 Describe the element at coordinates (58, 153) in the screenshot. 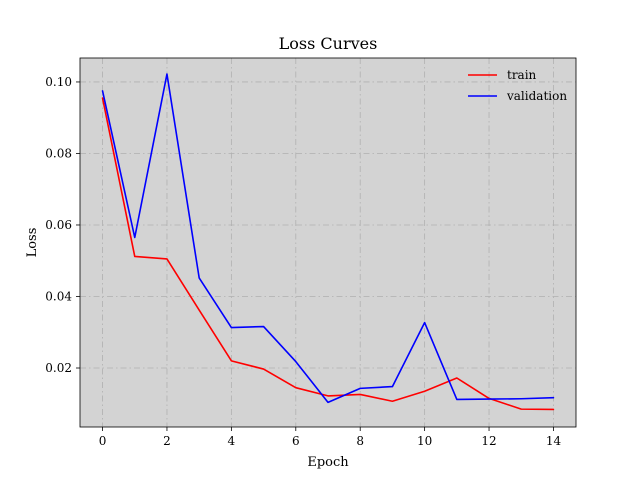

I see `y-tick-label: 0.08` at that location.